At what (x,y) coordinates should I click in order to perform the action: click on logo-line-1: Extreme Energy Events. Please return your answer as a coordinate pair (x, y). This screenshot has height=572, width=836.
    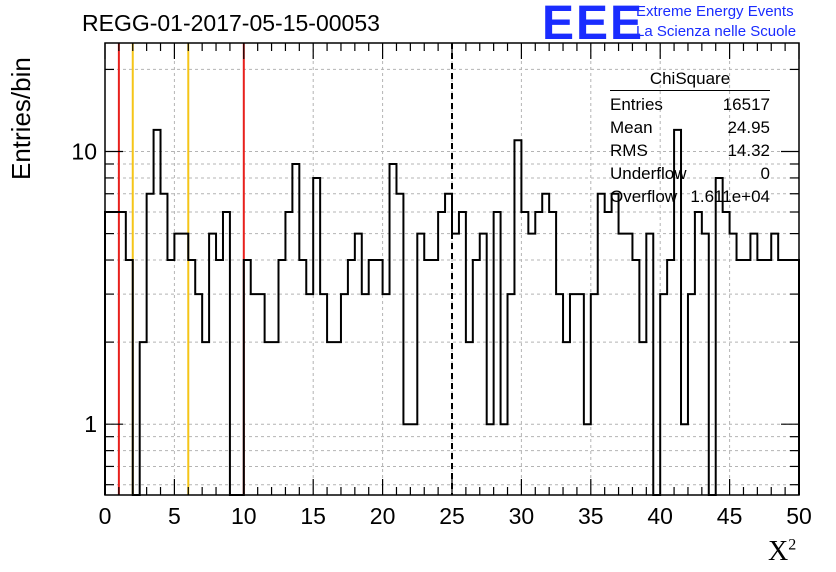
    Looking at the image, I should click on (715, 11).